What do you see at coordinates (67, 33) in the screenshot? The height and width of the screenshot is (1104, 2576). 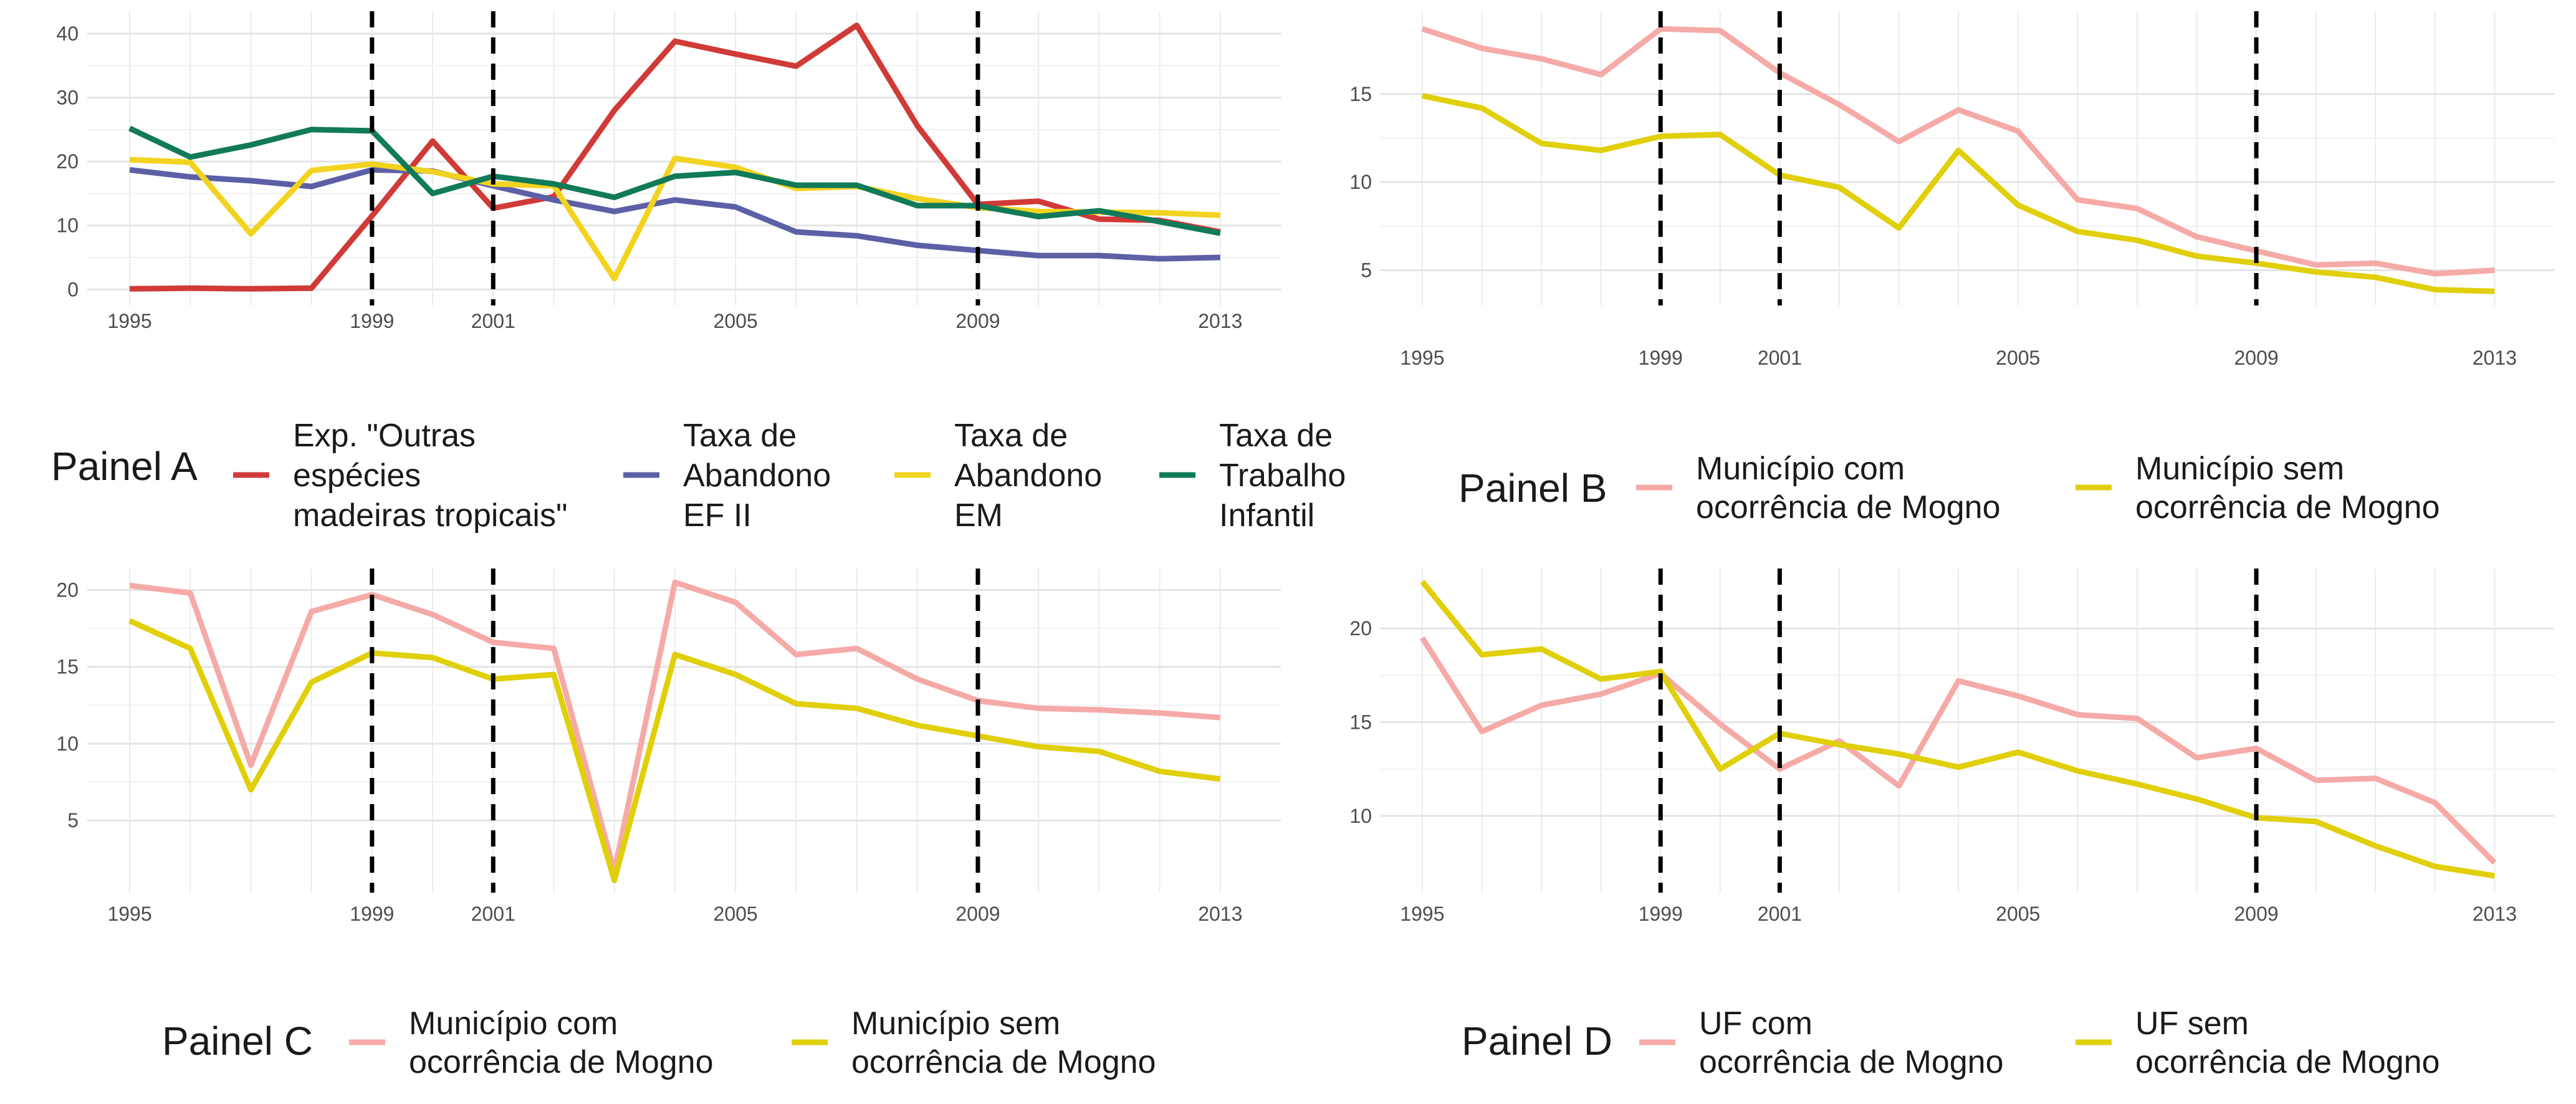 I see `y-tick-label: 40` at bounding box center [67, 33].